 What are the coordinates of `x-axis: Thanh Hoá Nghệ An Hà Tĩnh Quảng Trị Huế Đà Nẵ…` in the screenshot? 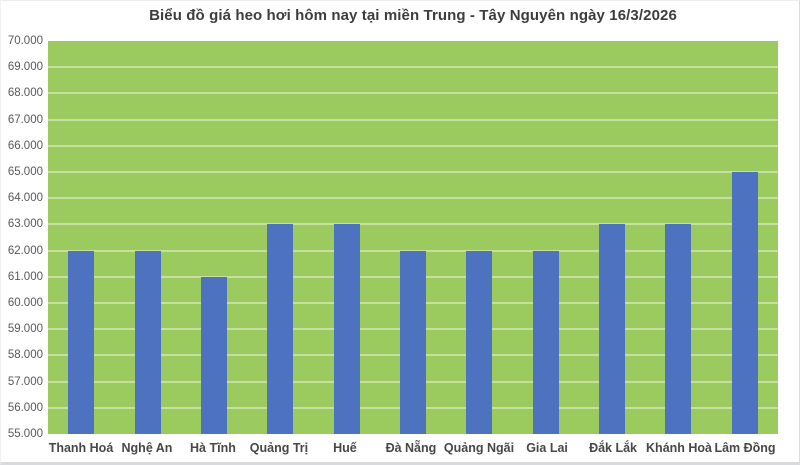 It's located at (413, 448).